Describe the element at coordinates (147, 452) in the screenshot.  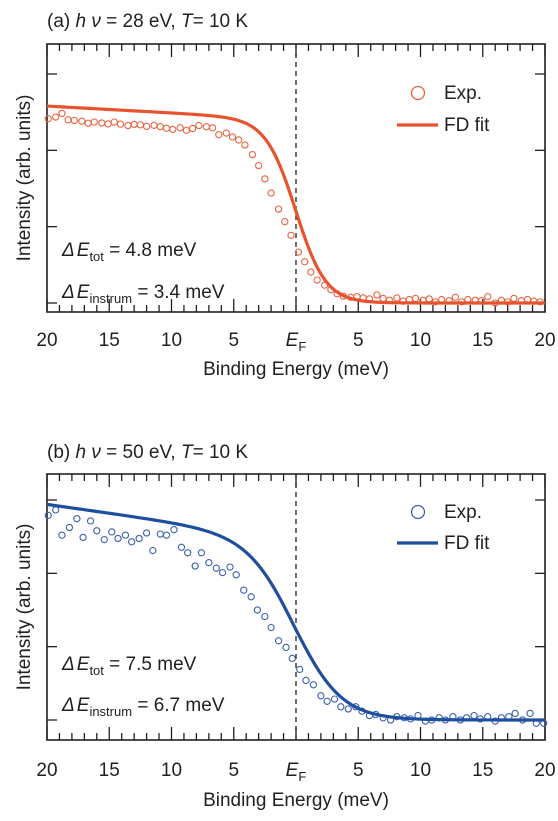
I see `panel-title: (b) h ν = 50 eV, T= 10 K` at that location.